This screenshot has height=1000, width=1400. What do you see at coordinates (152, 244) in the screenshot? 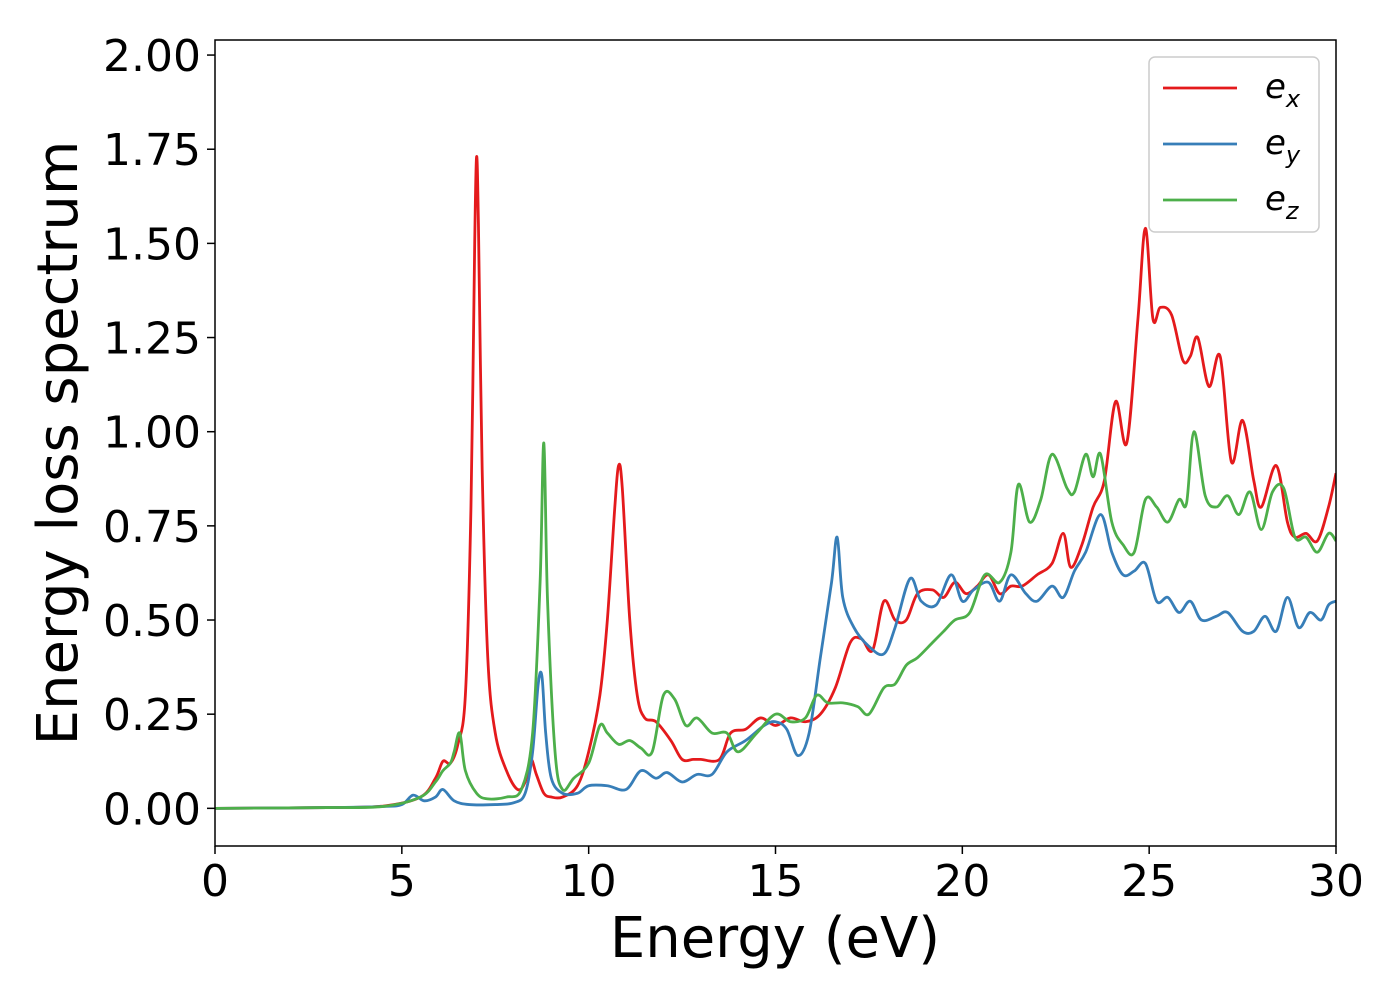
I see `y-tick-label: 1.50` at bounding box center [152, 244].